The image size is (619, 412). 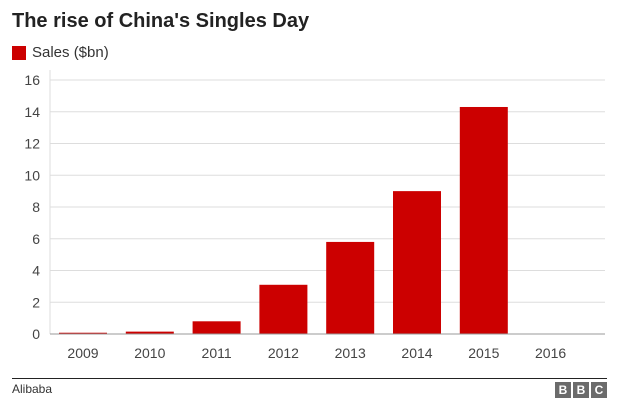 What do you see at coordinates (36, 334) in the screenshot?
I see `y-tick-label: 0` at bounding box center [36, 334].